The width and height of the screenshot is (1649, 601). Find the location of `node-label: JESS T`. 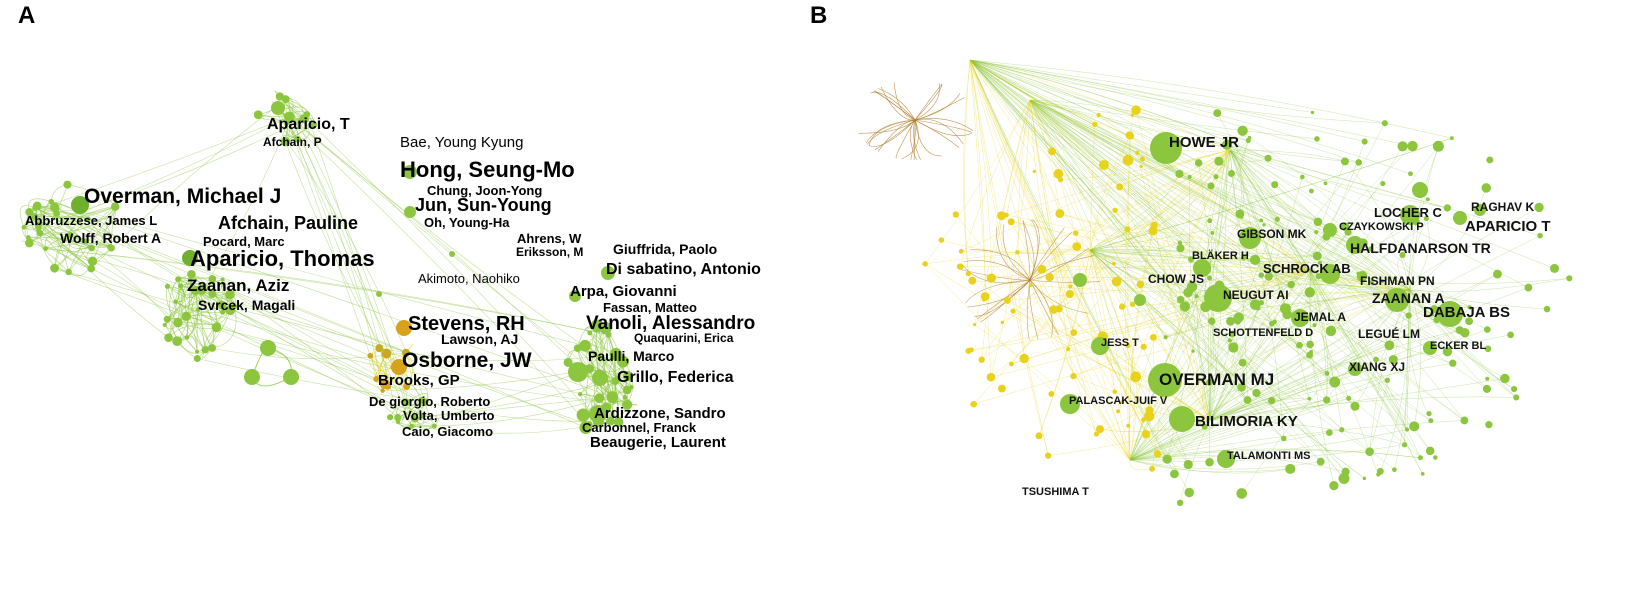

node-label: JESS T is located at coordinates (1120, 343).